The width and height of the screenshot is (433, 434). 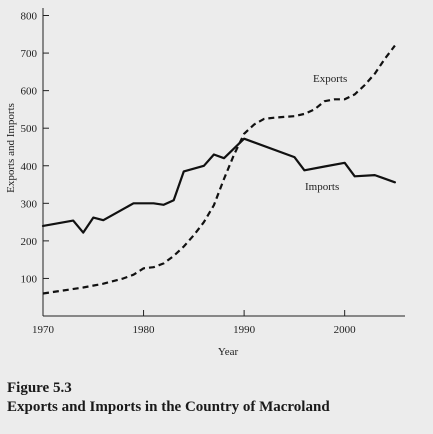 I want to click on y-tick-label: 600, so click(x=29, y=92).